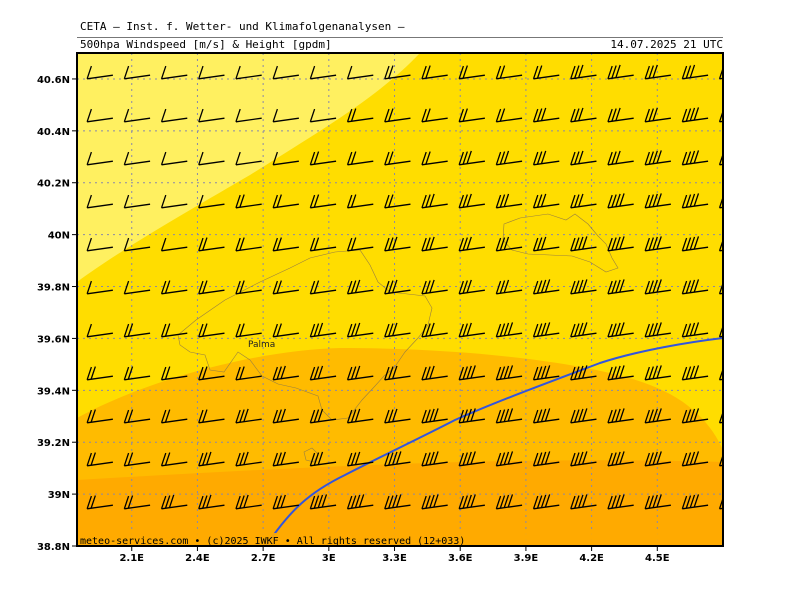  What do you see at coordinates (460, 558) in the screenshot?
I see `lon-tick-label: 3.6E` at bounding box center [460, 558].